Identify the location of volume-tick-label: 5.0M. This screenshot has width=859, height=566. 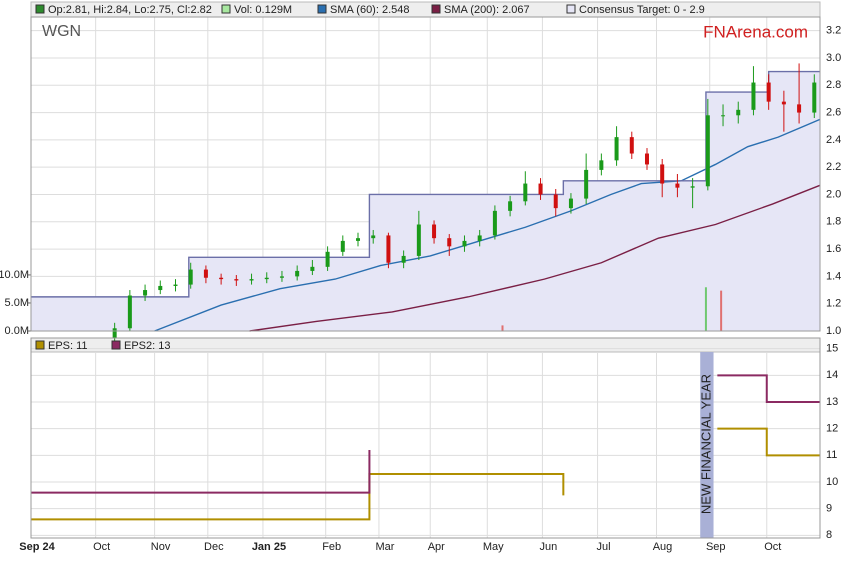
(17, 303).